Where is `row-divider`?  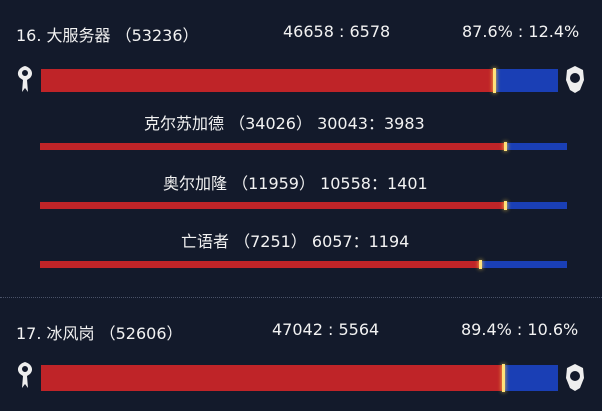
row-divider is located at coordinates (301, 297).